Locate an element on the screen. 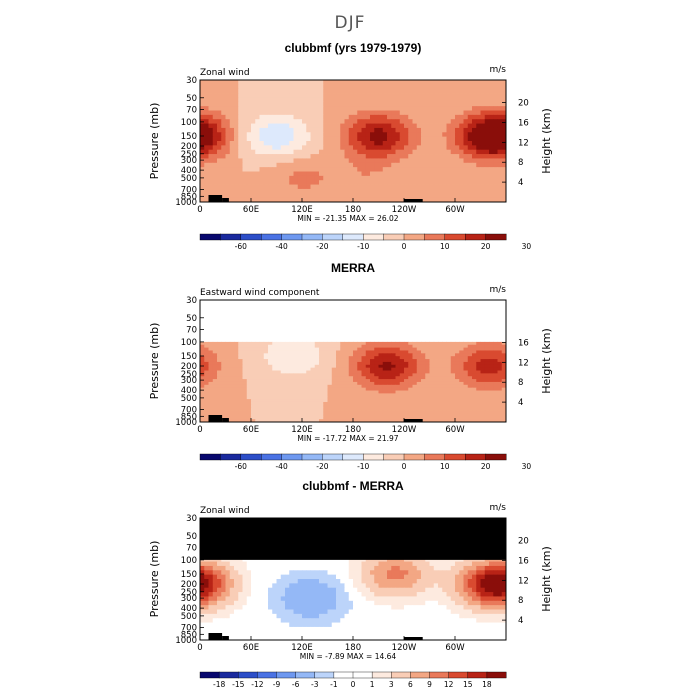 The height and width of the screenshot is (700, 700). topography-bar is located at coordinates (225, 420).